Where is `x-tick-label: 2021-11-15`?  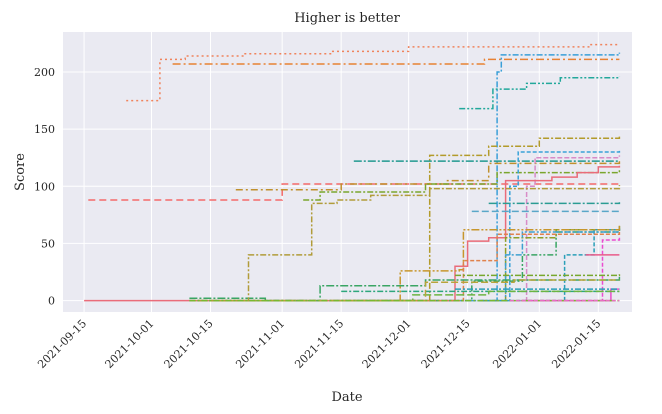
x-tick-label: 2021-11-15 is located at coordinates (319, 344).